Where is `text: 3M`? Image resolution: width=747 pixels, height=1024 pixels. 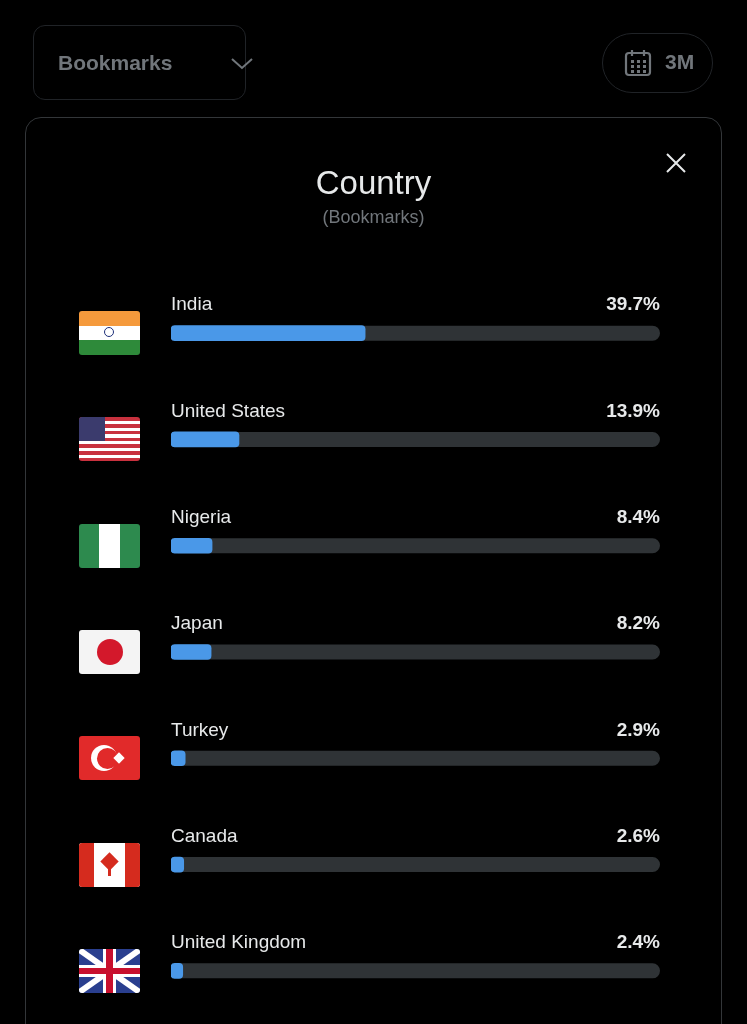
text: 3M is located at coordinates (680, 62).